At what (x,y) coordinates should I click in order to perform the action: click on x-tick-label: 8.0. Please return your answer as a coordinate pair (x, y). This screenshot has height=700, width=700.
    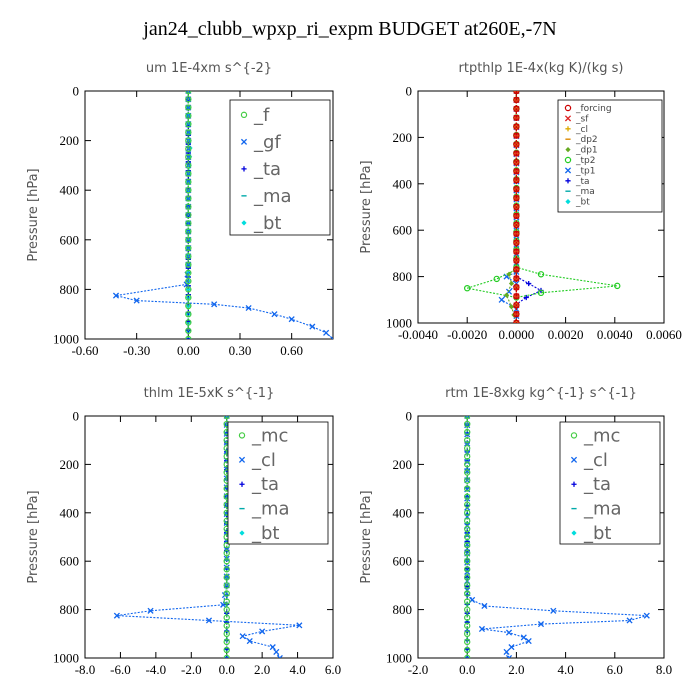
    Looking at the image, I should click on (664, 669).